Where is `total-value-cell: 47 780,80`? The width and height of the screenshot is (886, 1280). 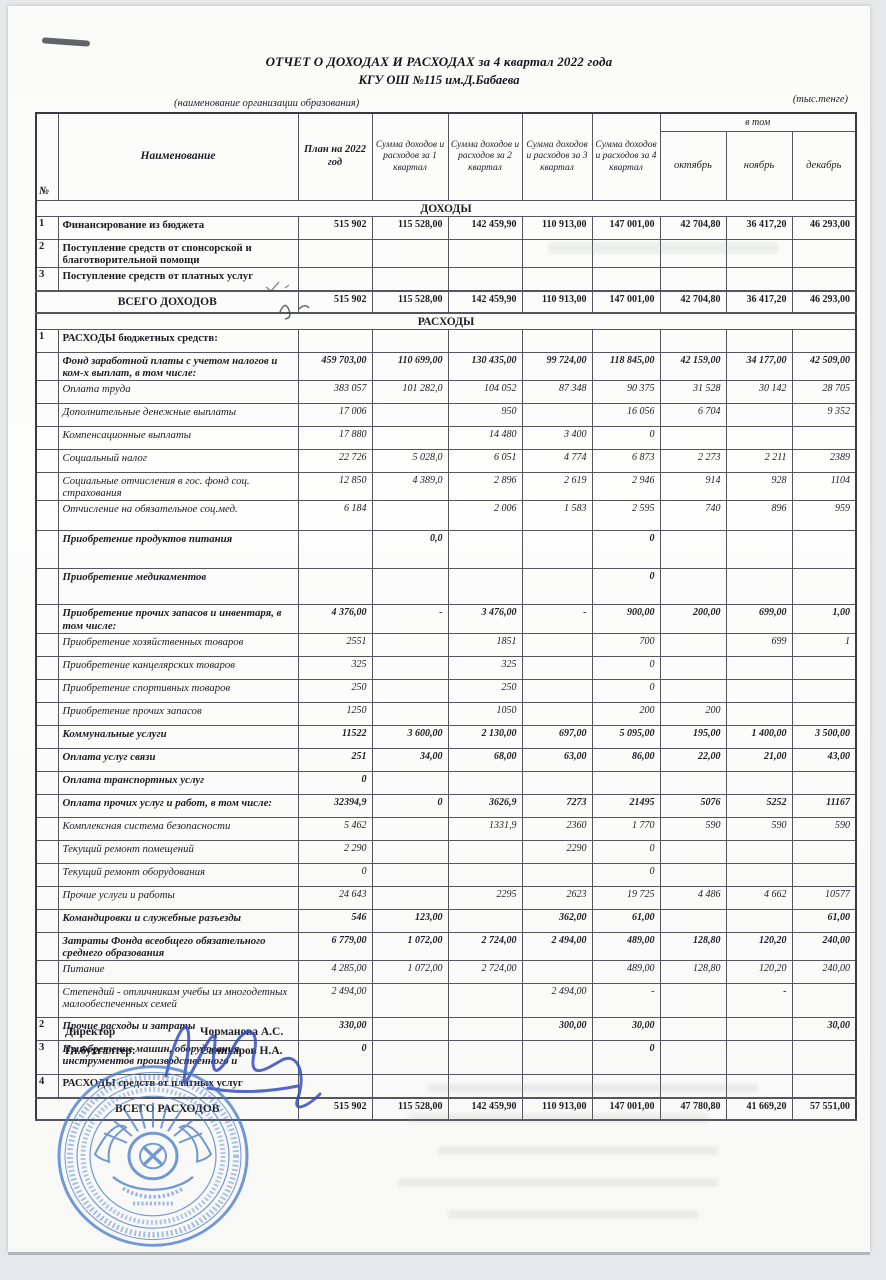
total-value-cell: 47 780,80 is located at coordinates (693, 1108).